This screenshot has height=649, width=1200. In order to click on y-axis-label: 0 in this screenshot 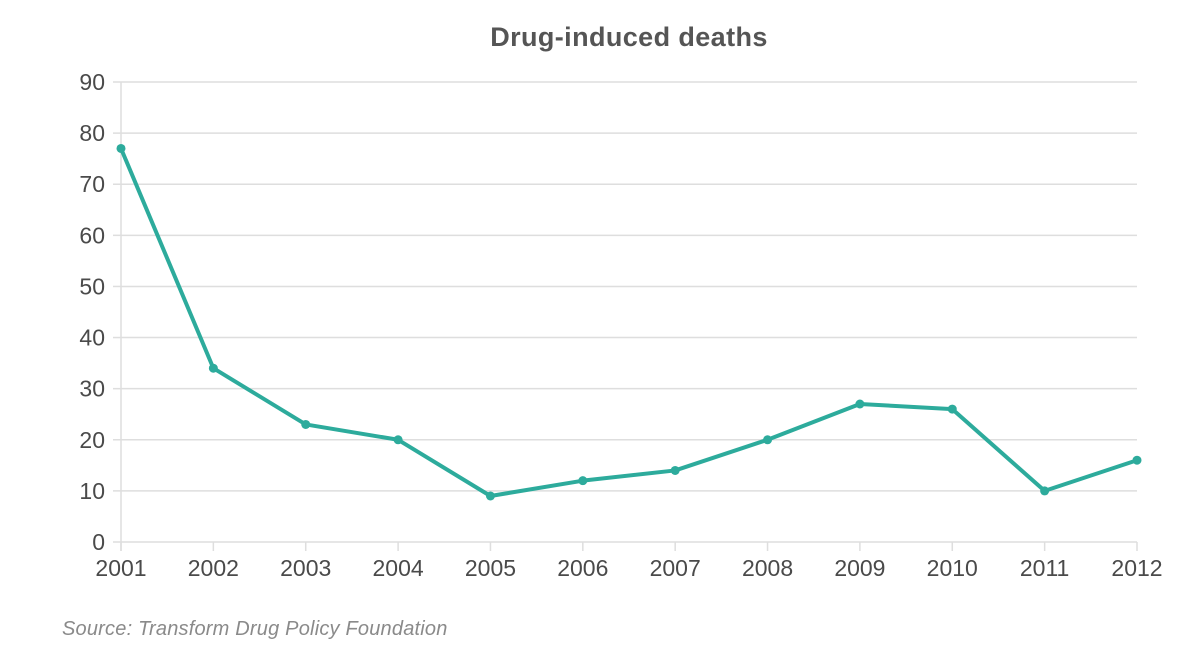, I will do `click(98, 542)`.